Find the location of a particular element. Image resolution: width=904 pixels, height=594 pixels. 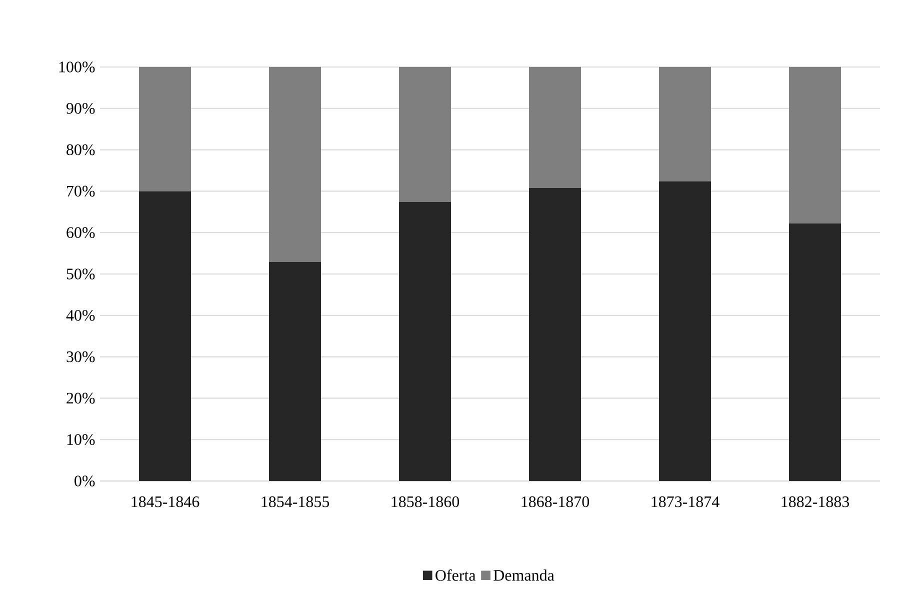

legend-label: Oferta is located at coordinates (456, 575).